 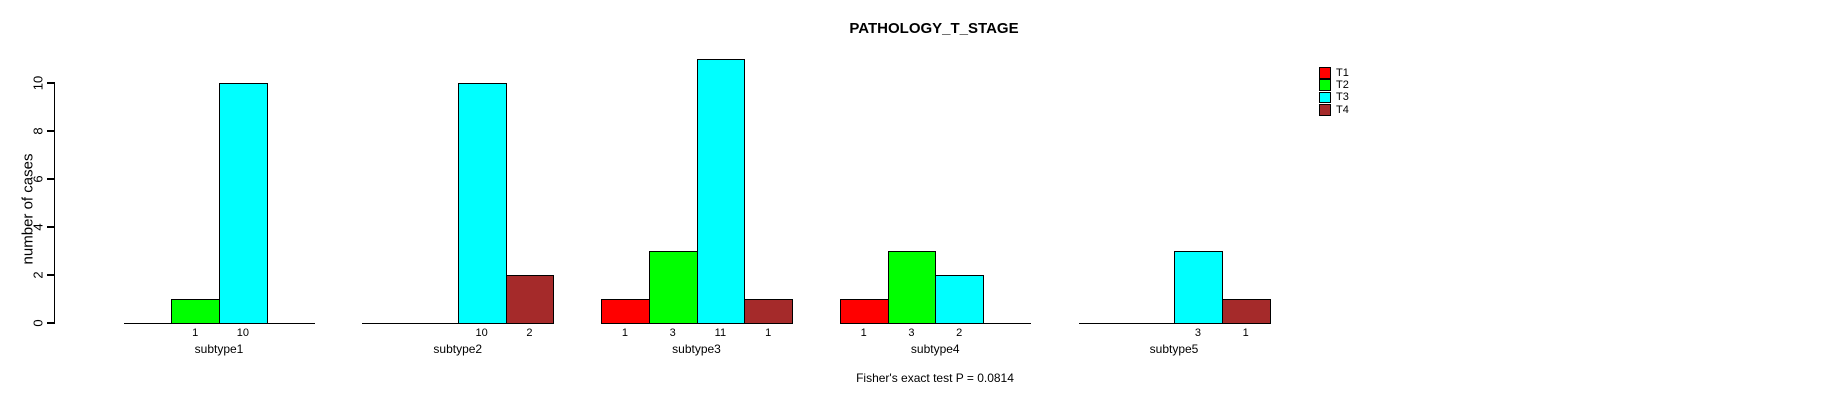 I want to click on bar-subtype3-T2, so click(x=673, y=287).